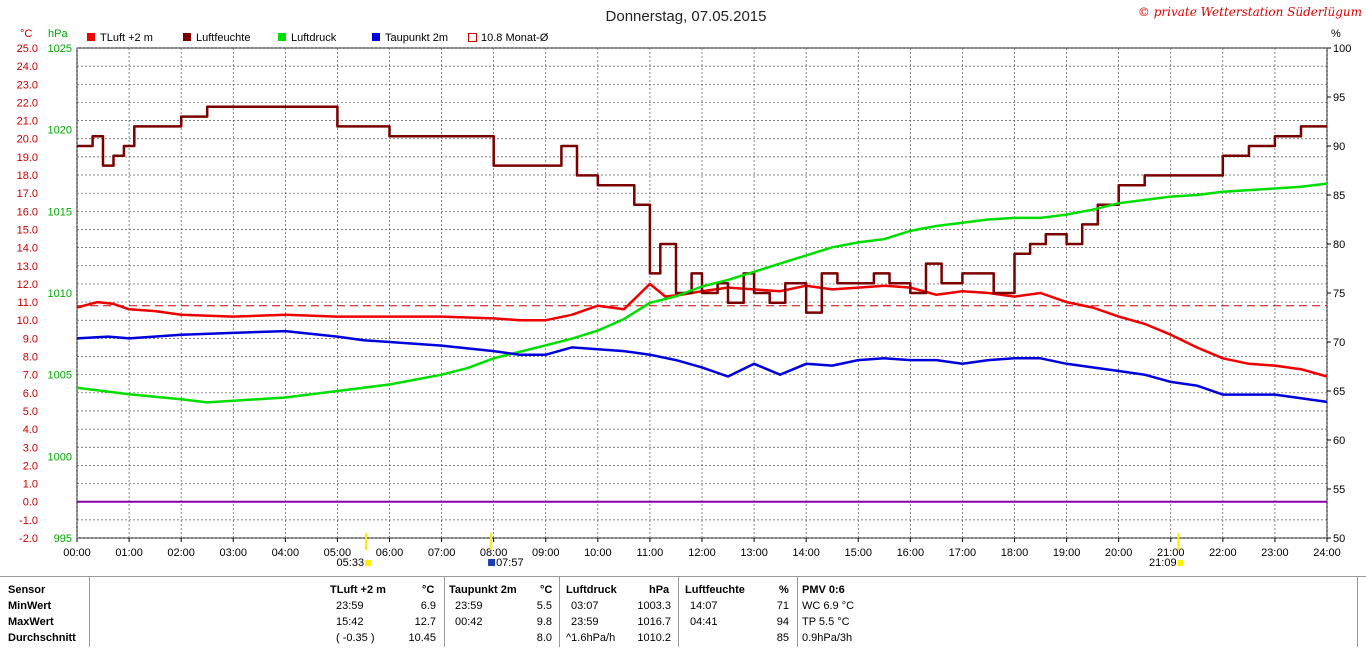 The image size is (1366, 649). What do you see at coordinates (591, 590) in the screenshot?
I see `table-header-press: Luftdruck` at bounding box center [591, 590].